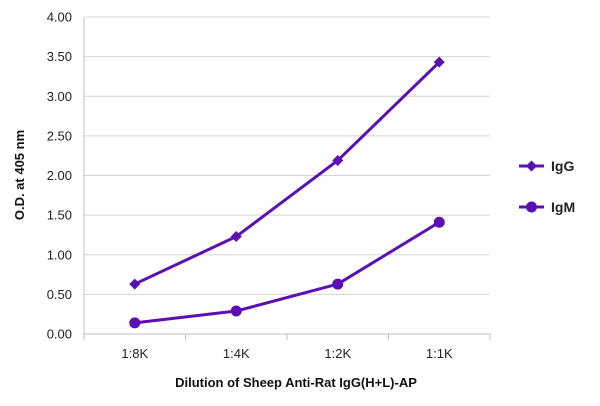  What do you see at coordinates (296, 382) in the screenshot?
I see `x-axis-title: Dilution of Sheep Anti-Rat IgG(H+L)-AP` at bounding box center [296, 382].